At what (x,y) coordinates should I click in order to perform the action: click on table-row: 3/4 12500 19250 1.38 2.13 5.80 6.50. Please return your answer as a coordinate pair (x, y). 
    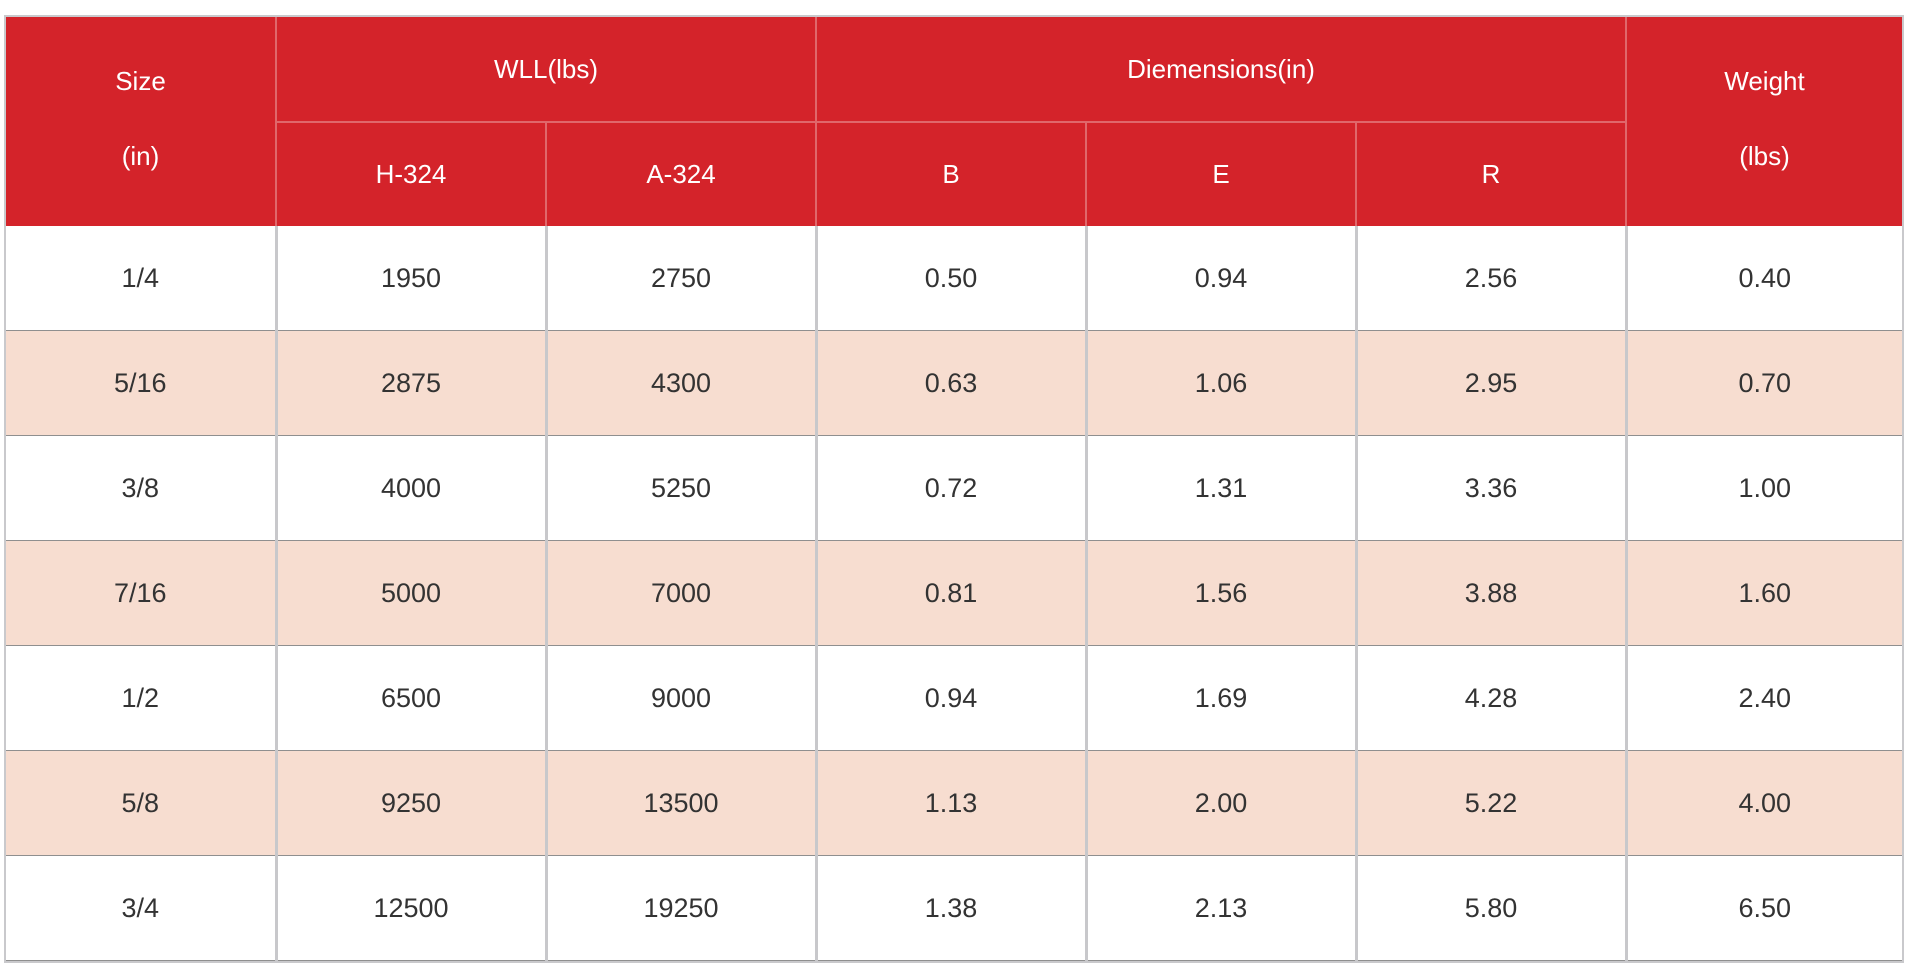
    Looking at the image, I should click on (954, 908).